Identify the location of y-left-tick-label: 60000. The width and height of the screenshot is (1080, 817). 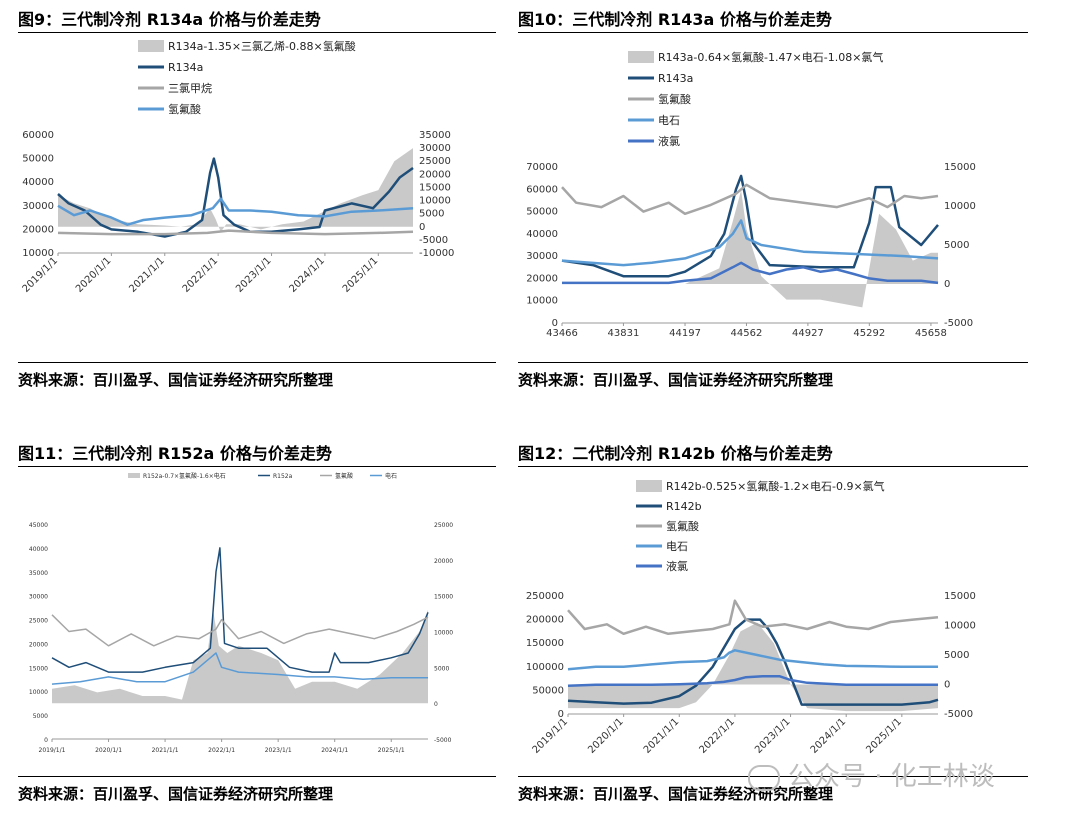
(38, 135).